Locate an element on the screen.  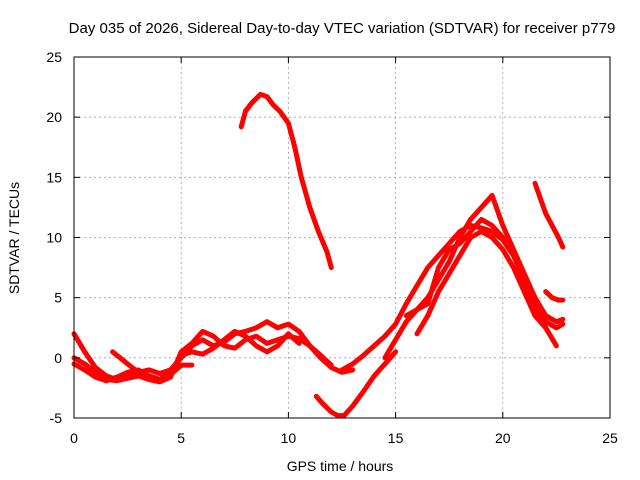
x-tick-label: 25 is located at coordinates (610, 438).